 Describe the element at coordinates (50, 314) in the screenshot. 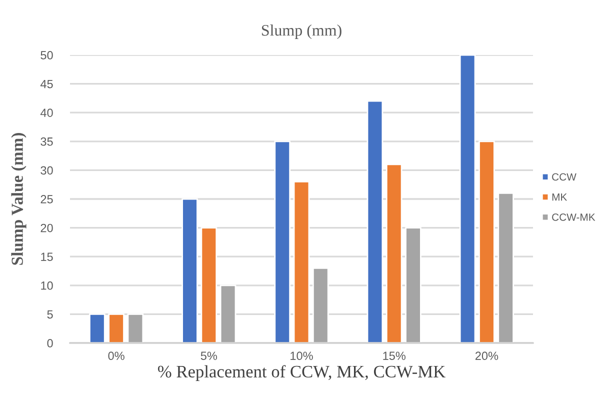

I see `y-tick-label: 5` at that location.